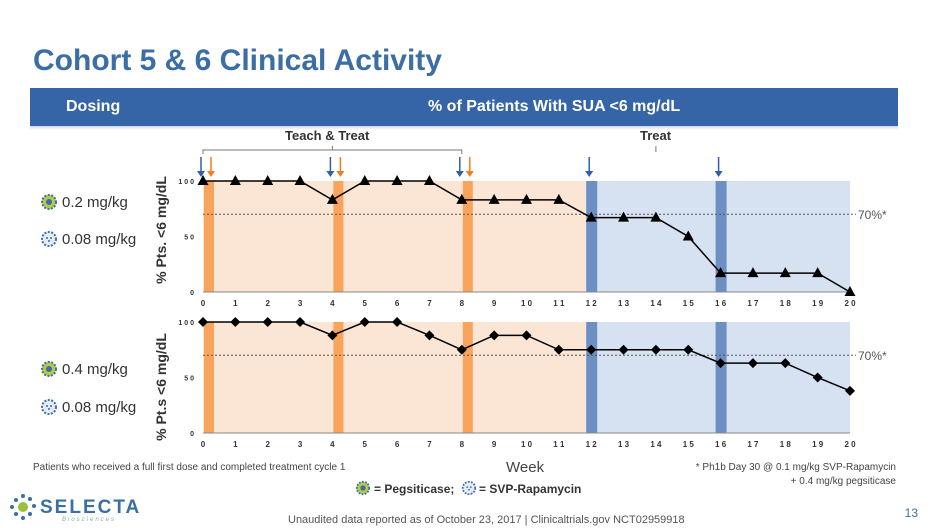  What do you see at coordinates (818, 303) in the screenshot?
I see `chart1-x-tick-label: 1 9` at bounding box center [818, 303].